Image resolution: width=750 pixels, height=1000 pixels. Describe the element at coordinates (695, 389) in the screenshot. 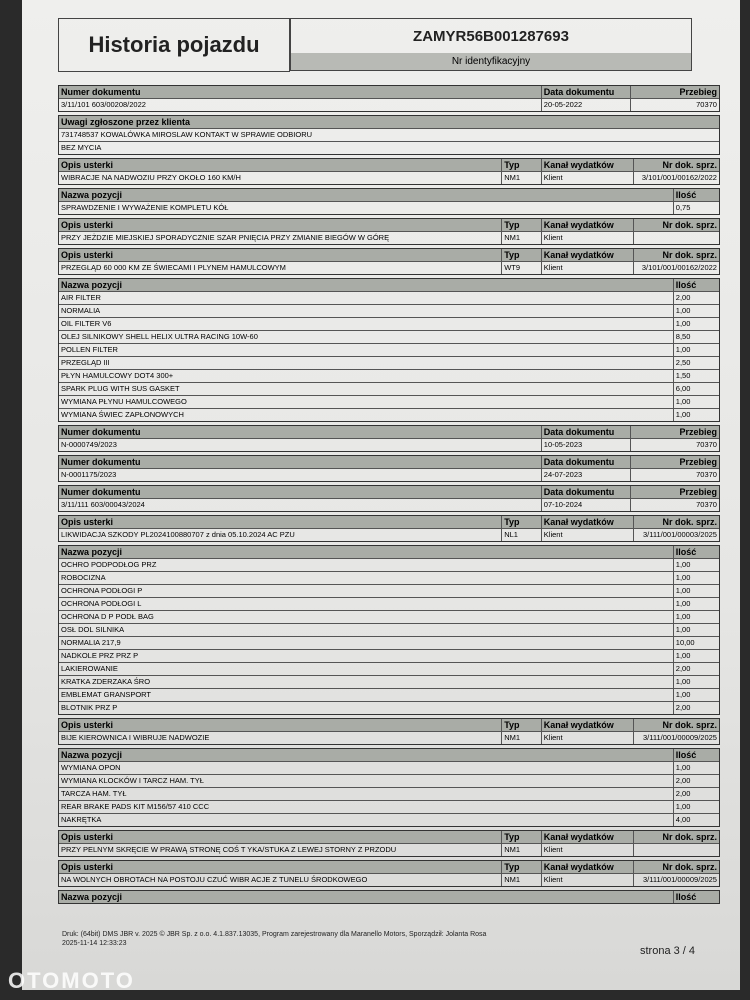

I see `item-qty: 6,00` at that location.